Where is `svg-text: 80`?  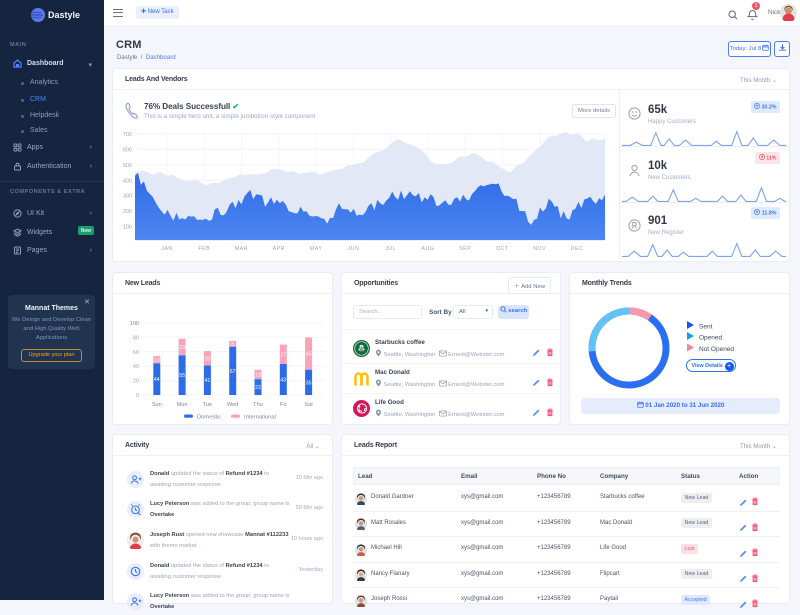 svg-text: 80 is located at coordinates (136, 338).